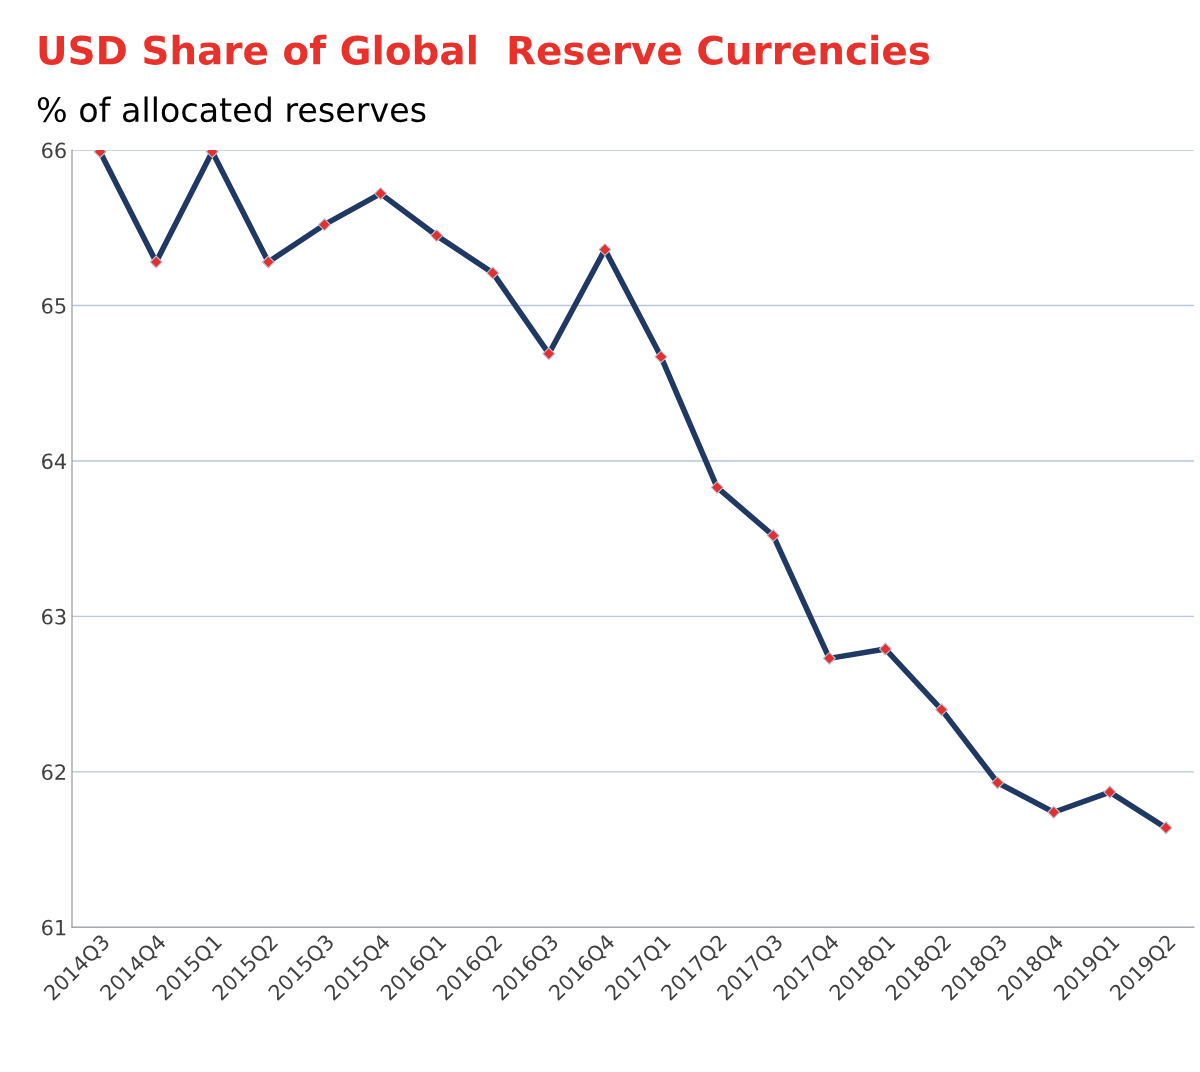 This screenshot has height=1072, width=1200. I want to click on y-tick-label: 65, so click(54, 305).